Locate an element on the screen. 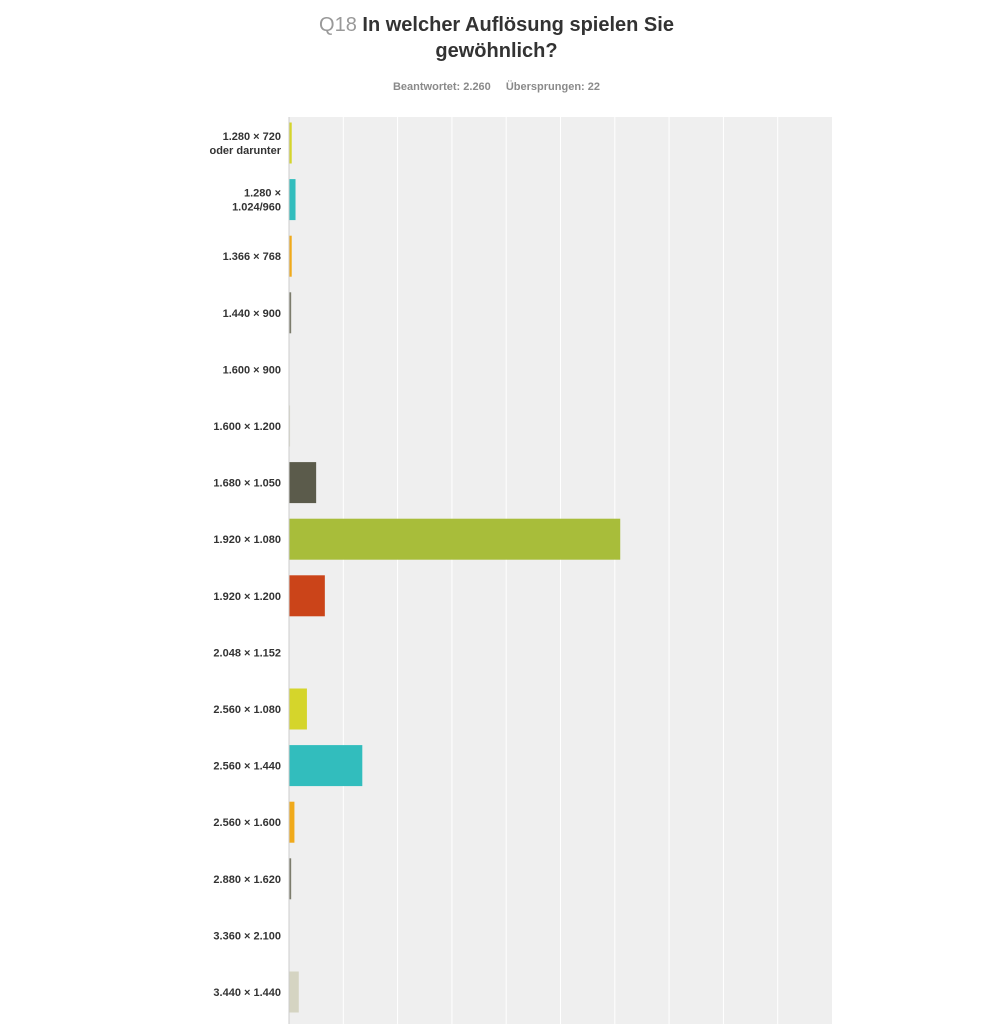  category-label: 1.680 × 1.050 is located at coordinates (247, 484).